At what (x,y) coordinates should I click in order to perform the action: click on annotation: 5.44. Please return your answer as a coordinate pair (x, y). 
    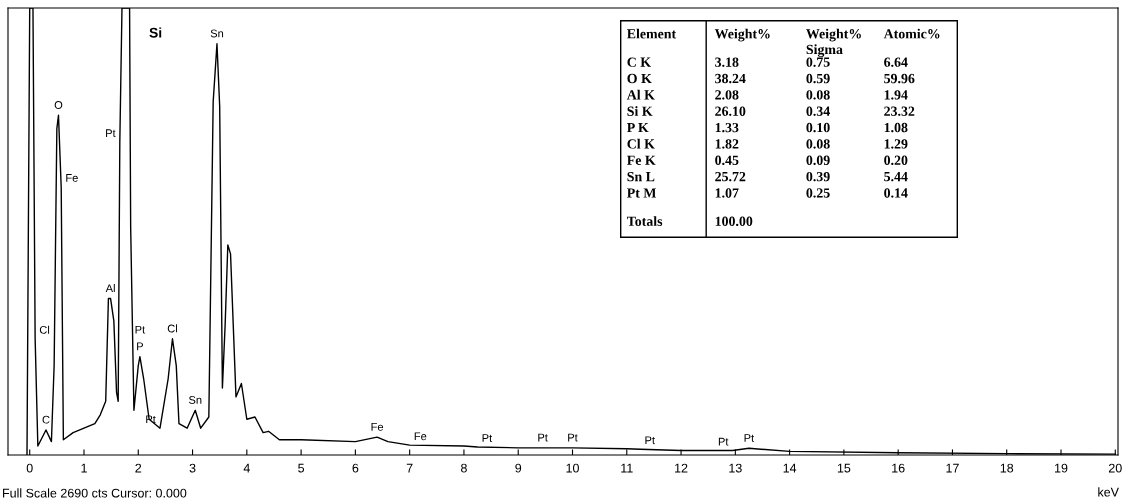
    Looking at the image, I should click on (896, 177).